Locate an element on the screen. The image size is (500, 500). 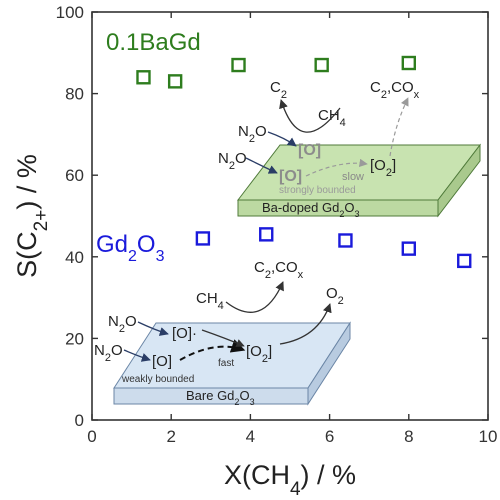
bare-fast-label: fast is located at coordinates (226, 363).